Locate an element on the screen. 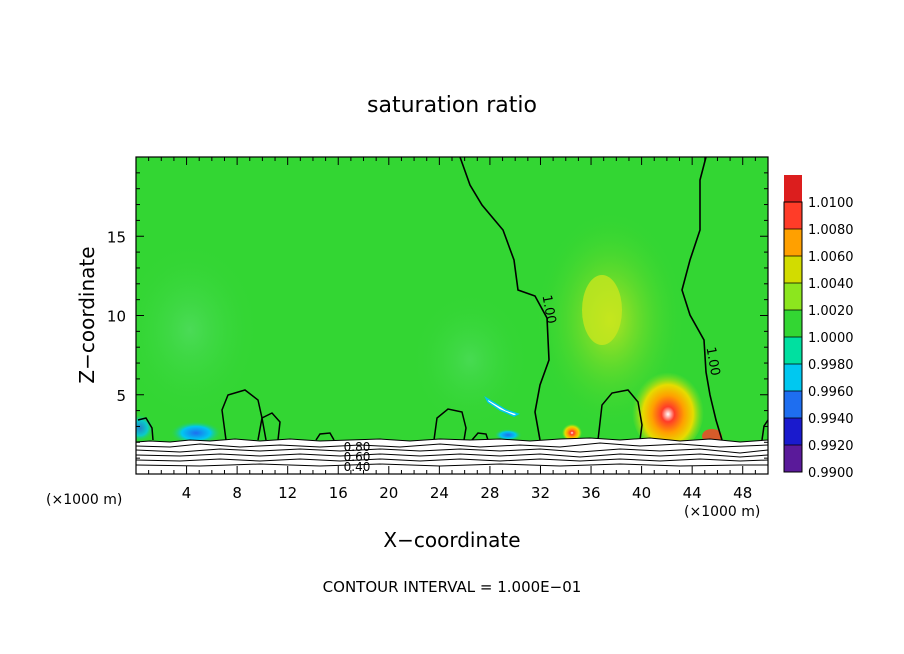 The width and height of the screenshot is (904, 654). colorbar-label: 0.9920 is located at coordinates (831, 446).